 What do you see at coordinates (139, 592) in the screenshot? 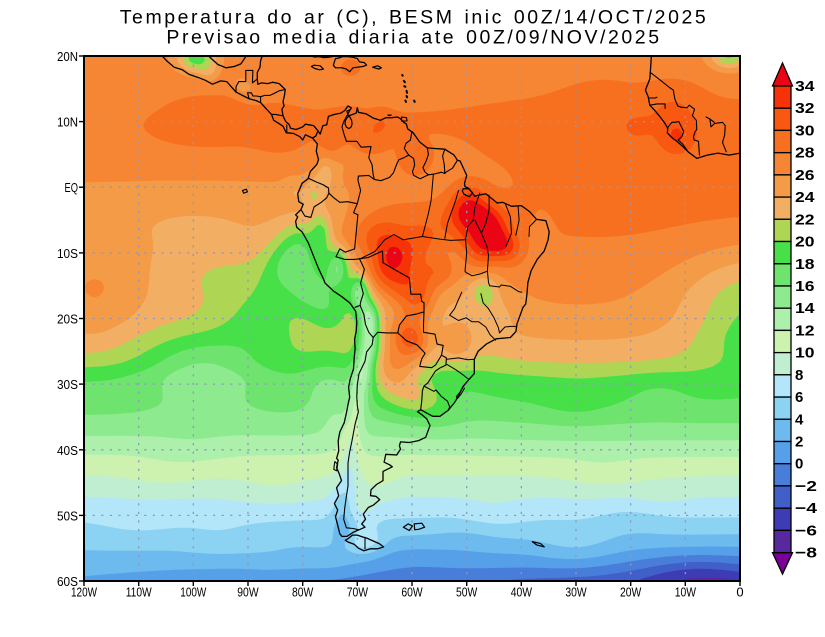
I see `svg-text: 110W` at bounding box center [139, 592].